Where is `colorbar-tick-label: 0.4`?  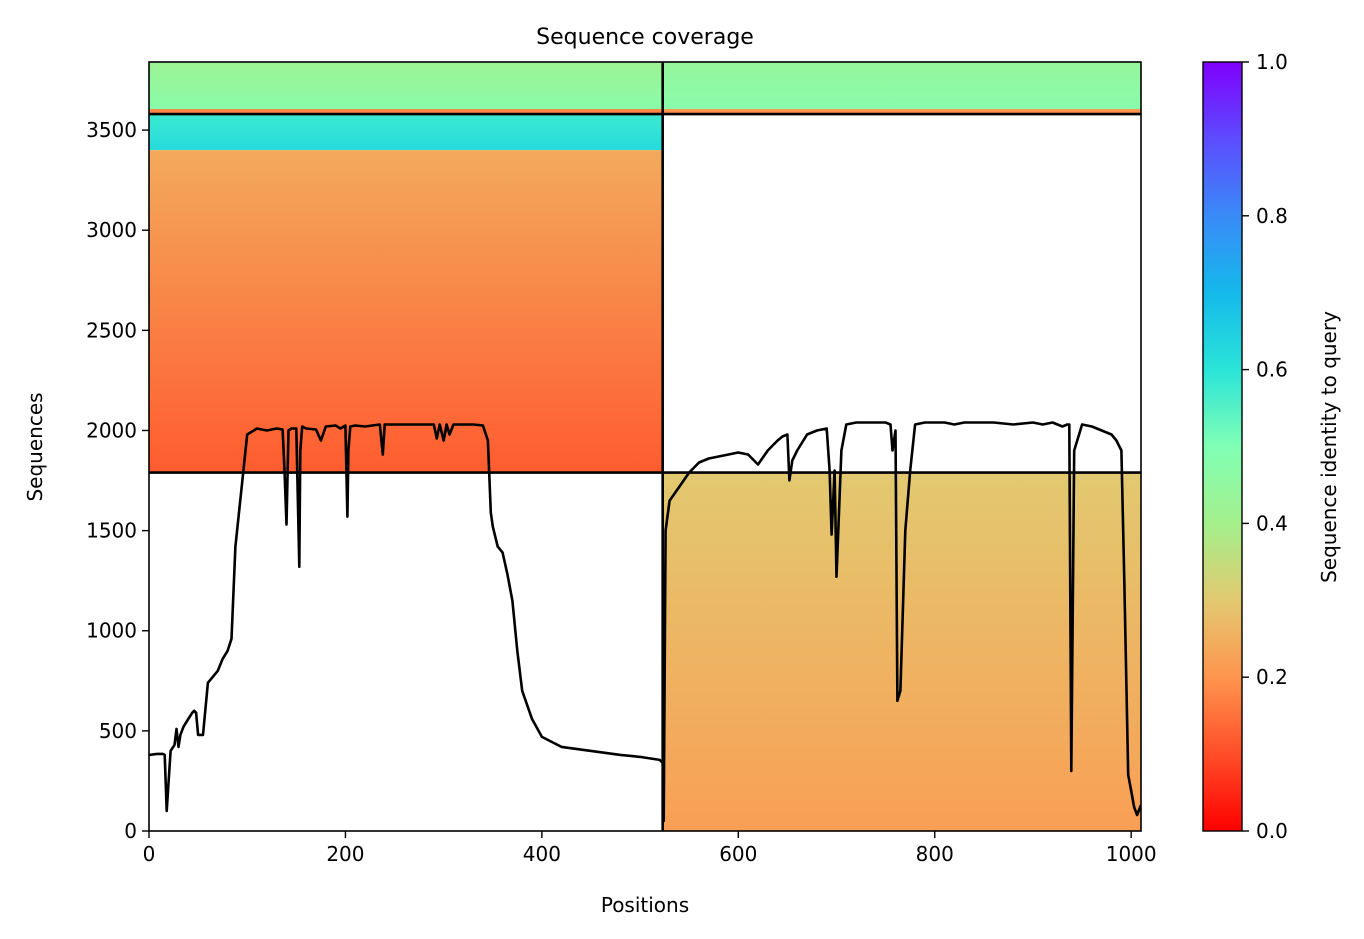
colorbar-tick-label: 0.4 is located at coordinates (1272, 523).